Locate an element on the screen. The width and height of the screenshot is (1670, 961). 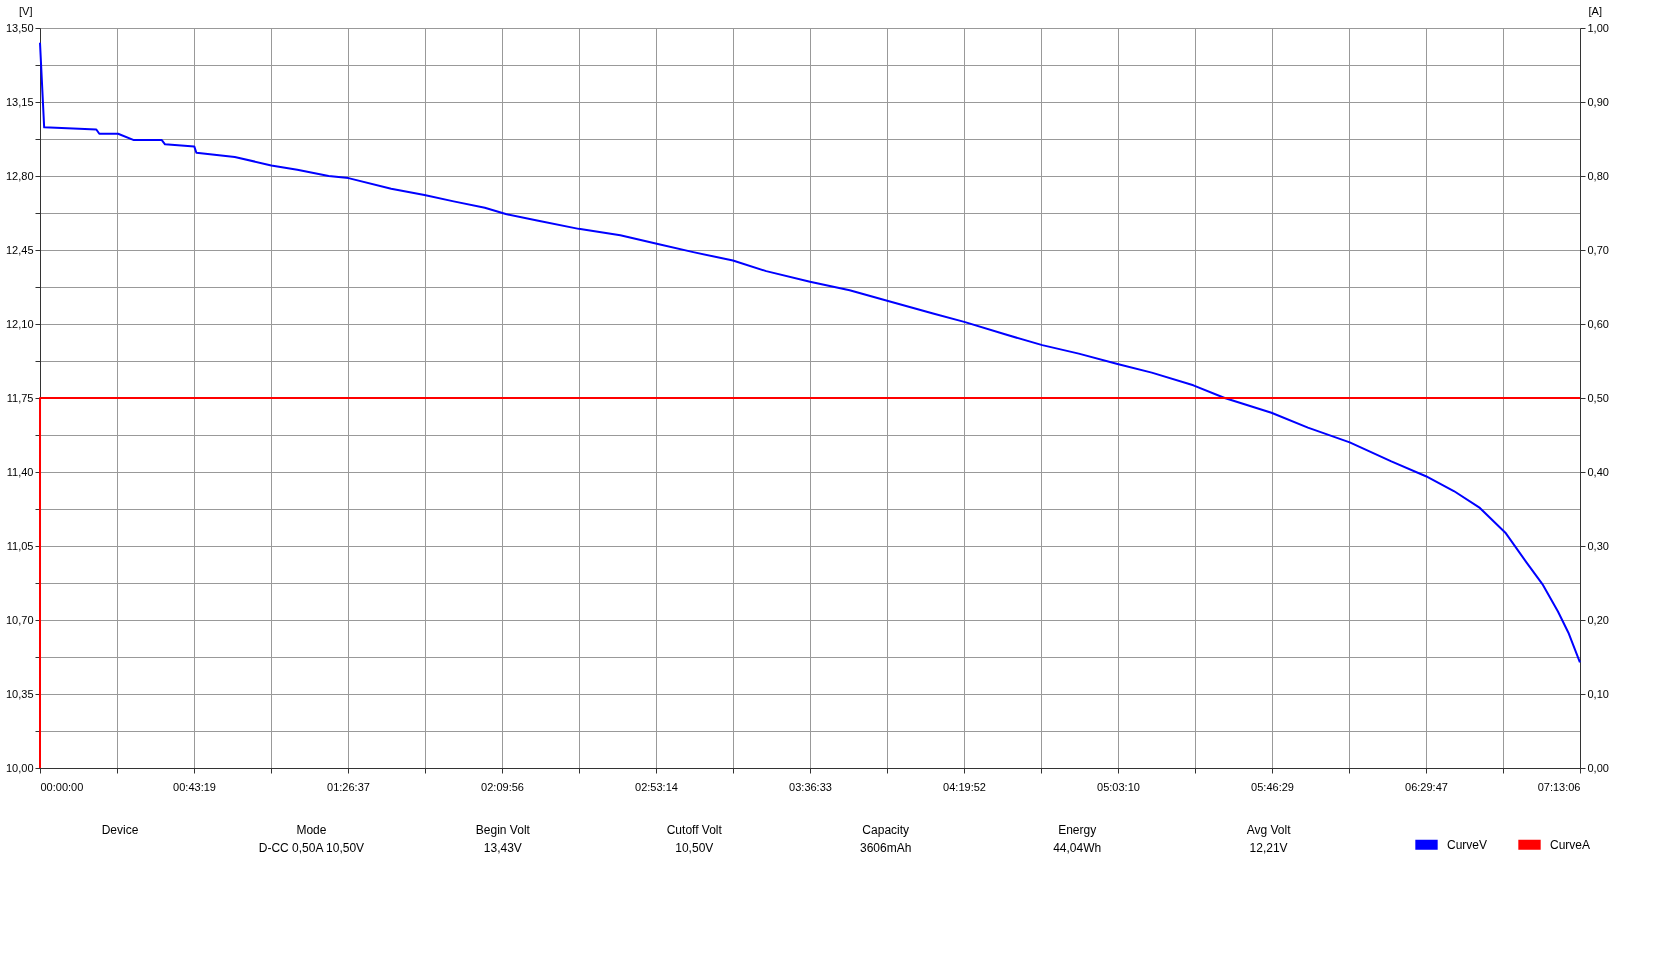
x-tick-label: 06:29:47 is located at coordinates (1426, 786).